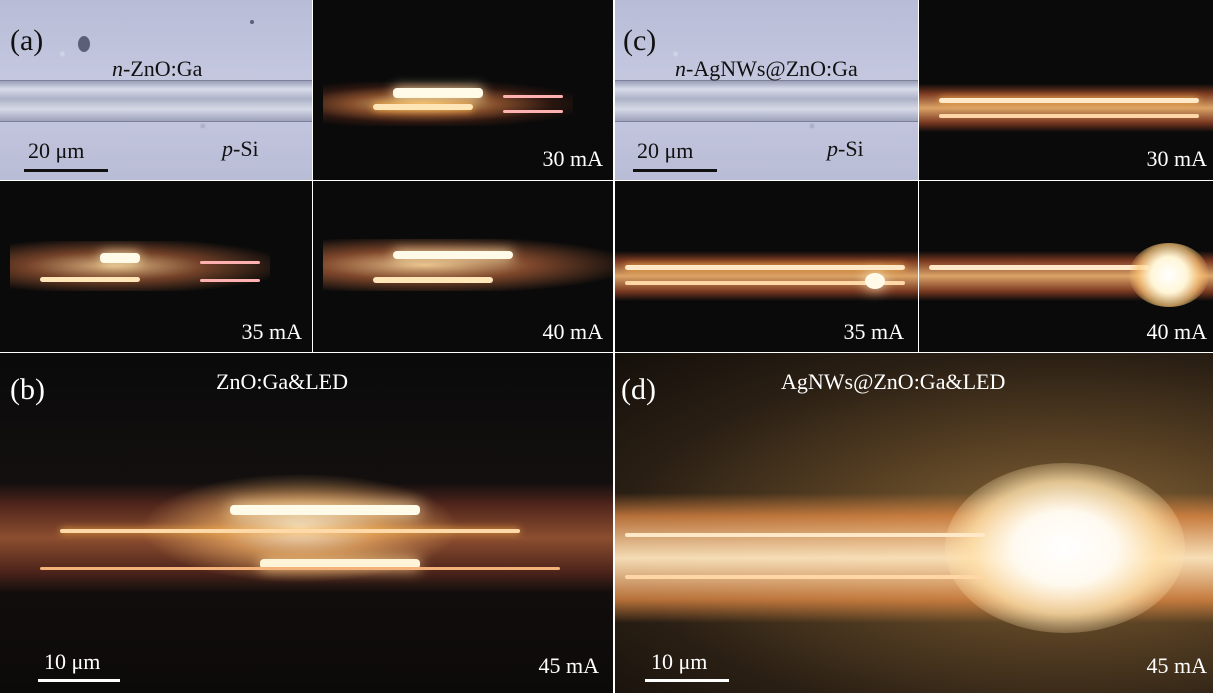 The width and height of the screenshot is (1213, 693). I want to click on current-label-a-30: 30 mA, so click(573, 158).